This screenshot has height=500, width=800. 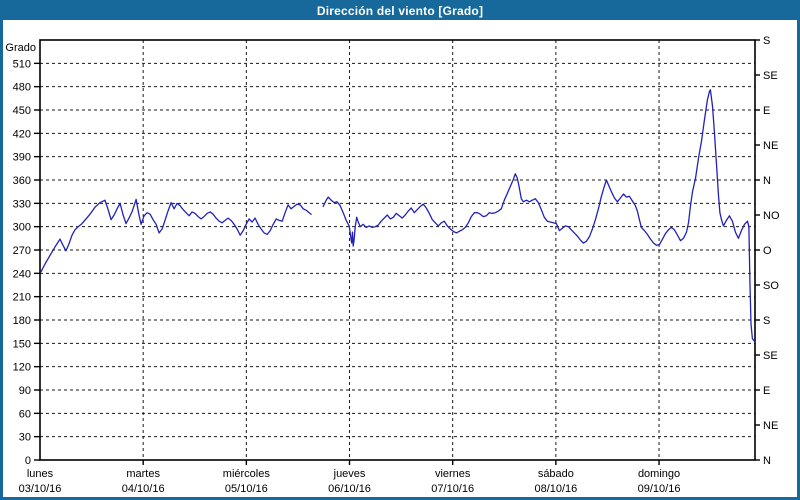 I want to click on compass-label: O, so click(x=767, y=251).